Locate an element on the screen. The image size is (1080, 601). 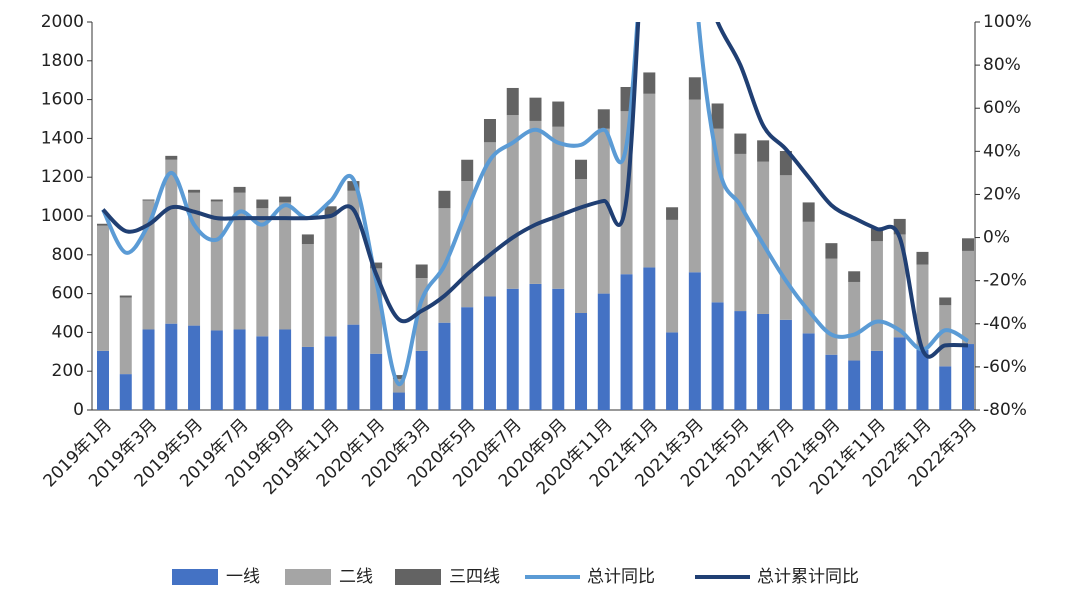
y-tick-label: 1400 is located at coordinates (62, 138).